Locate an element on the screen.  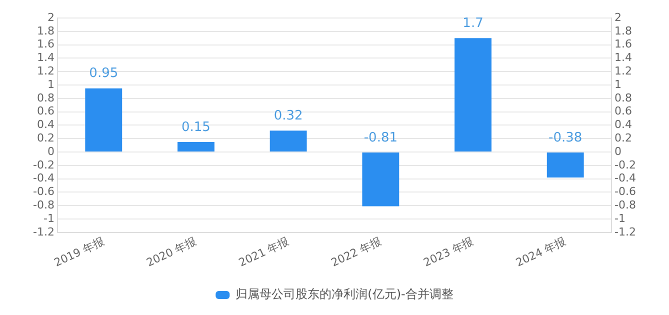
y-tick-label: 0.8 is located at coordinates (45, 97).